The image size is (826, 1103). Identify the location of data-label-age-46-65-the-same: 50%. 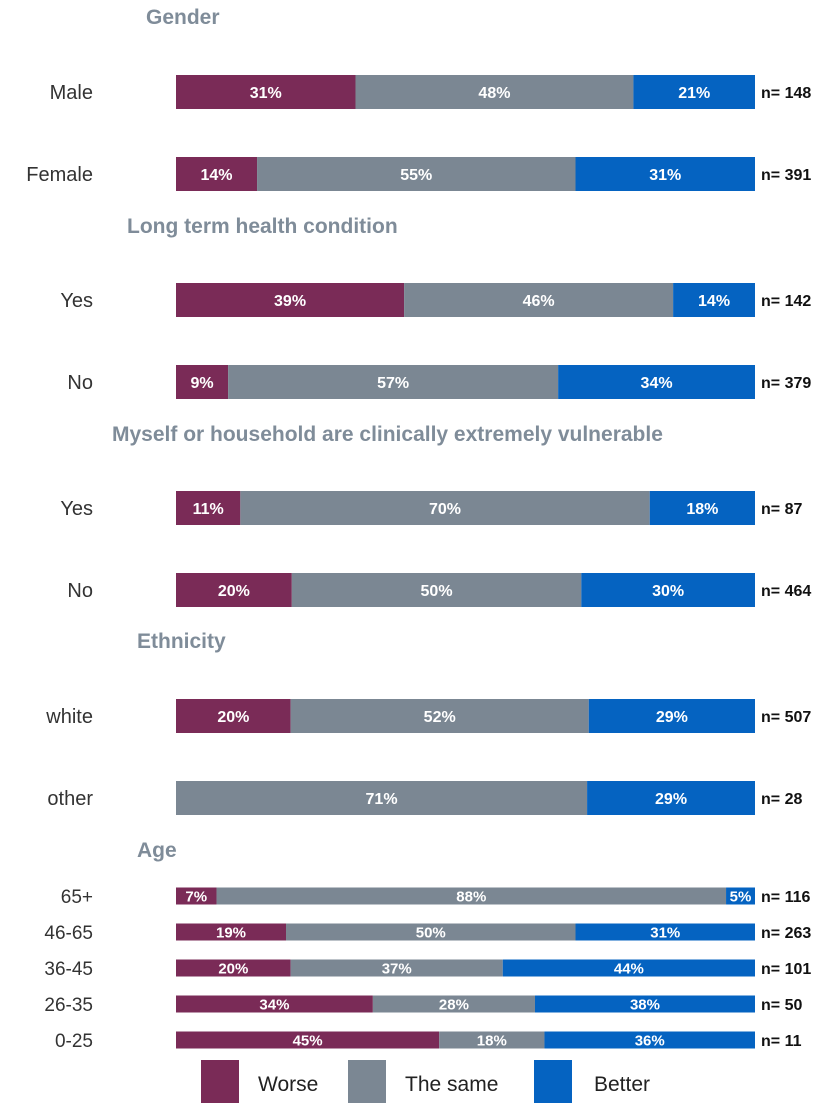
(431, 933).